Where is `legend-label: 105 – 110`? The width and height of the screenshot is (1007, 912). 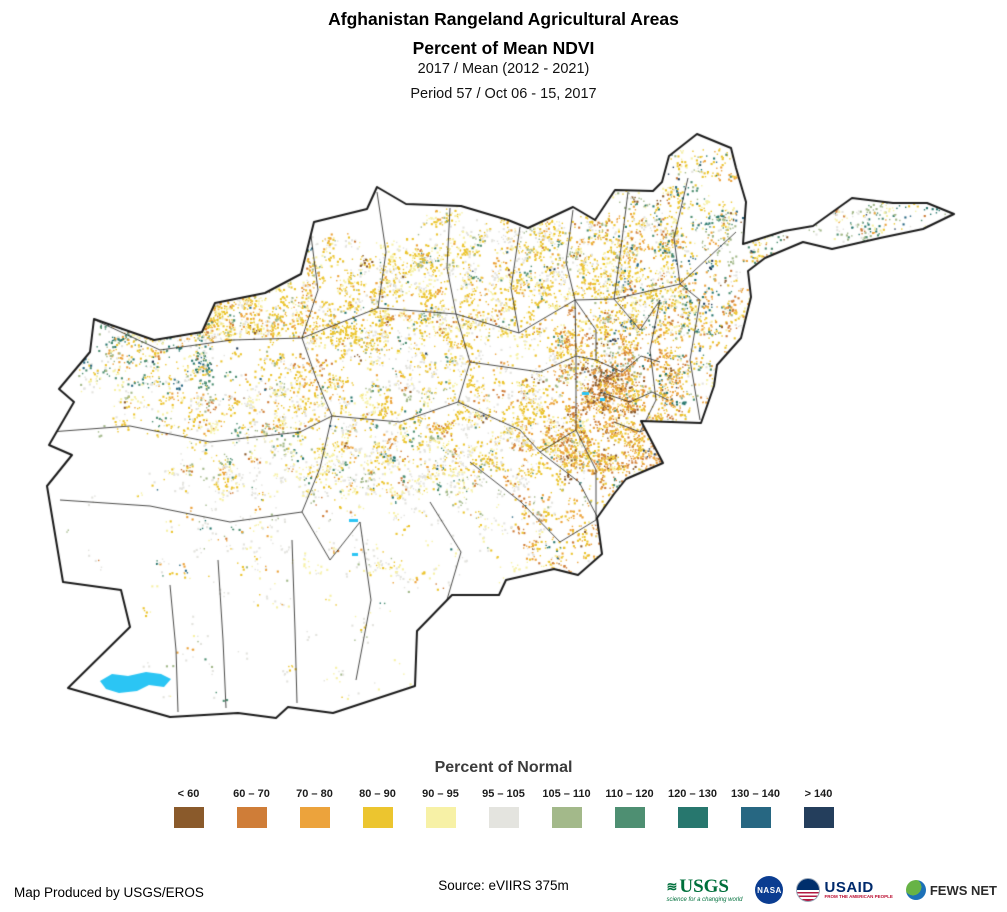
legend-label: 105 – 110 is located at coordinates (566, 794).